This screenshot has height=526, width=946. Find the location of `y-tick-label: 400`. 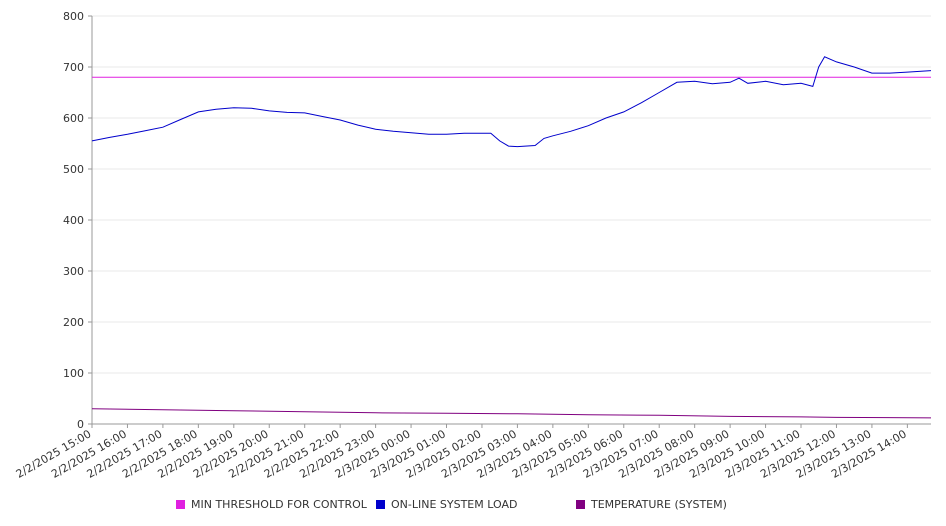

y-tick-label: 400 is located at coordinates (73, 220).